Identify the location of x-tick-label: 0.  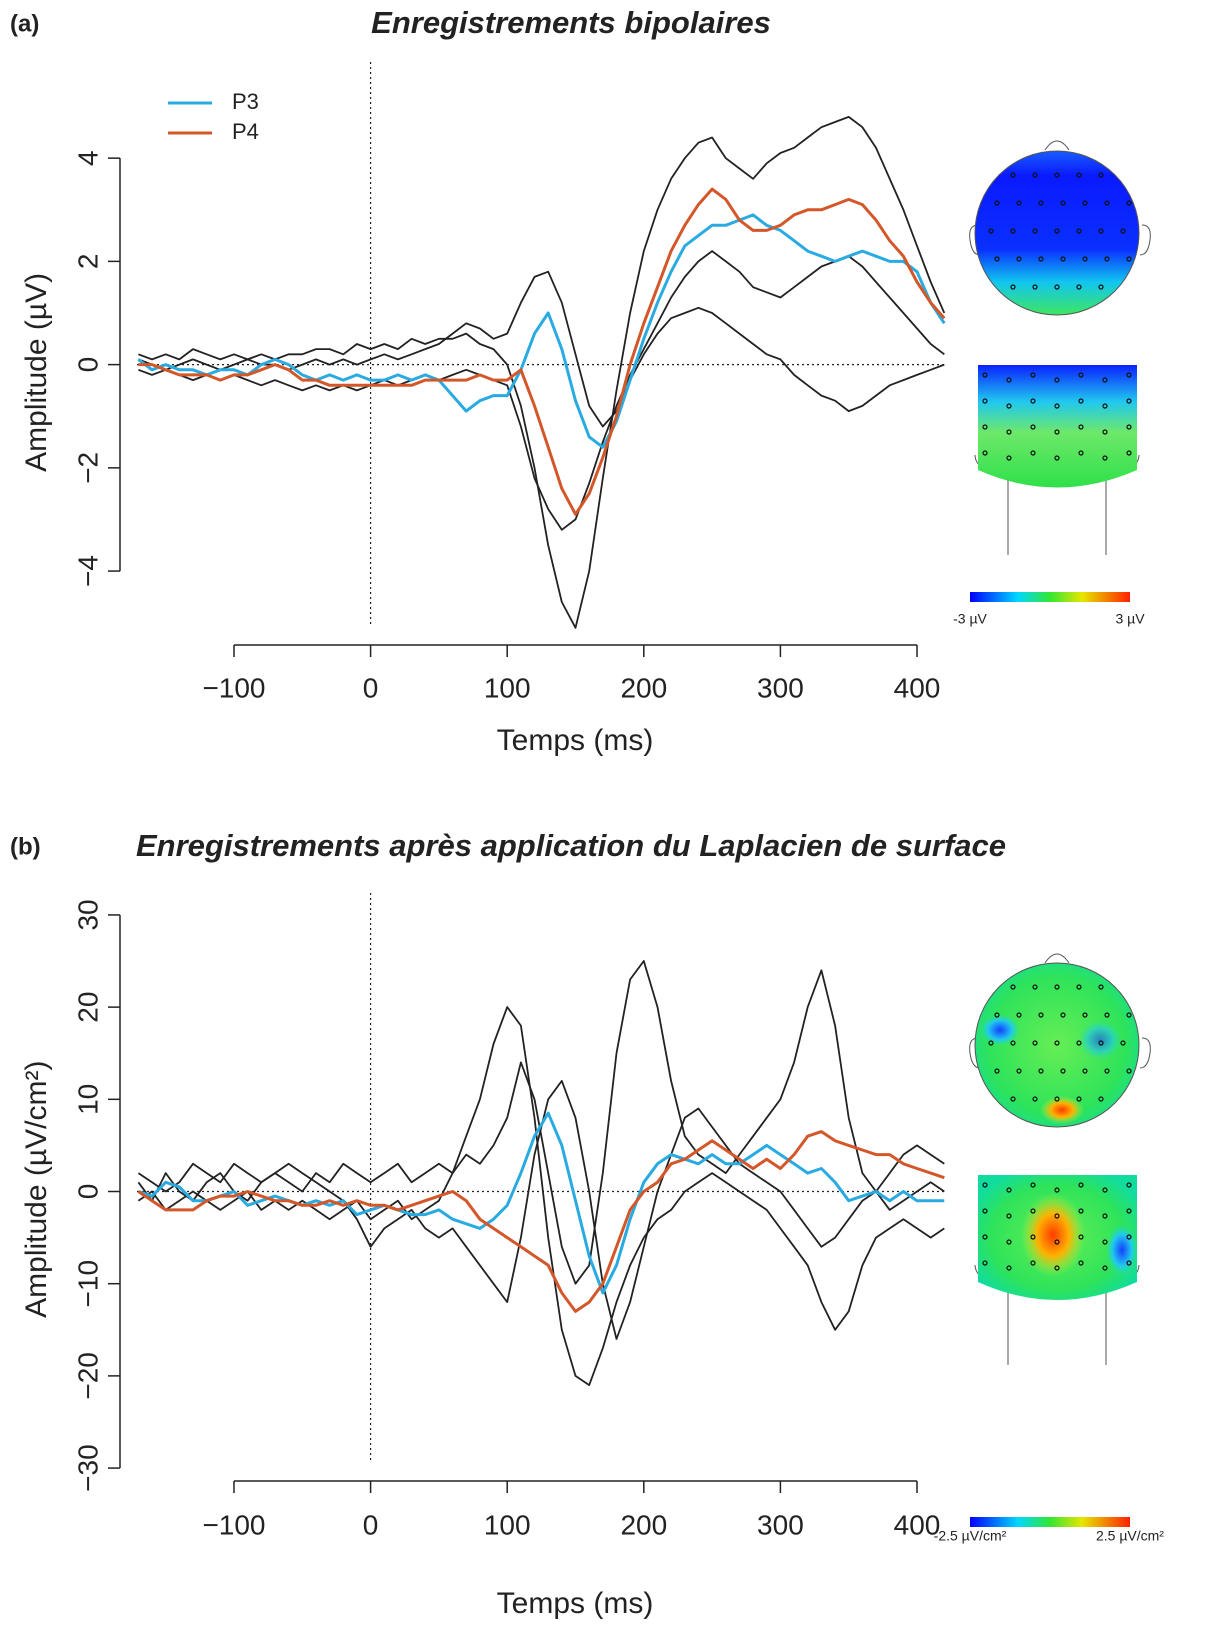
(371, 1524).